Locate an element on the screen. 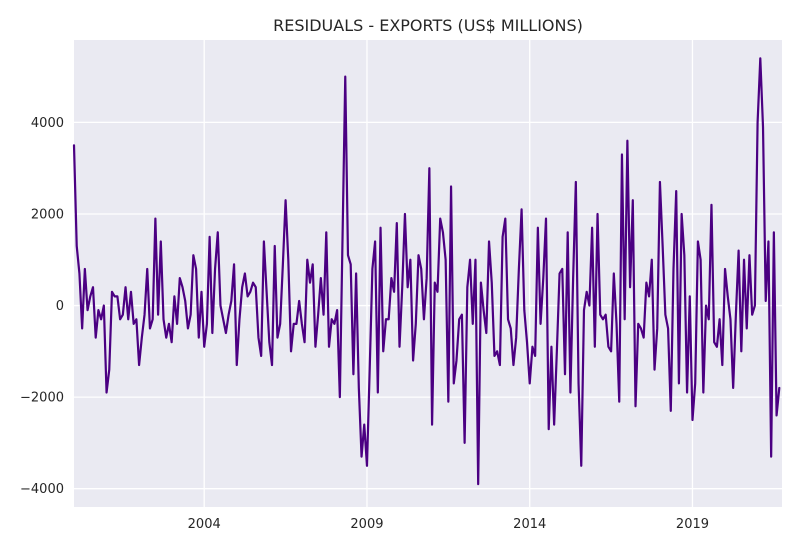  y-tick-label: 2000 is located at coordinates (47, 214).